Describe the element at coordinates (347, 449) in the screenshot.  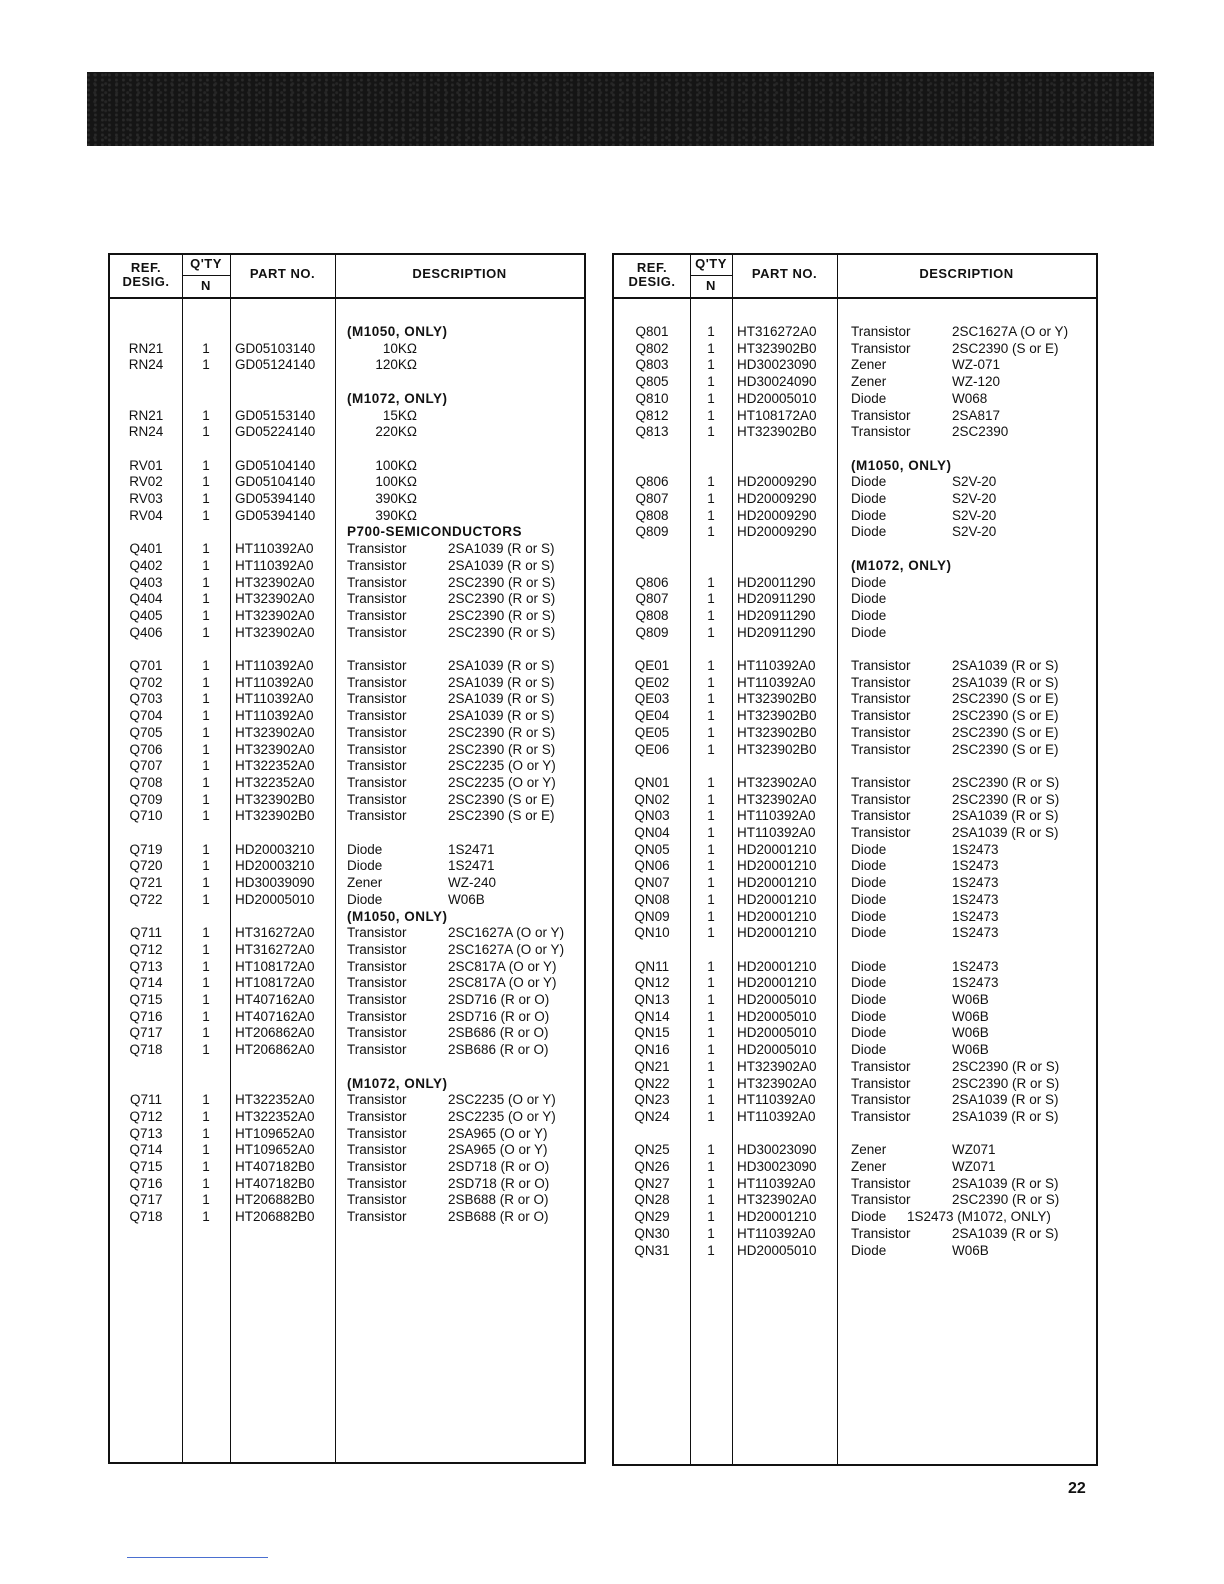
I see `table-row` at that location.